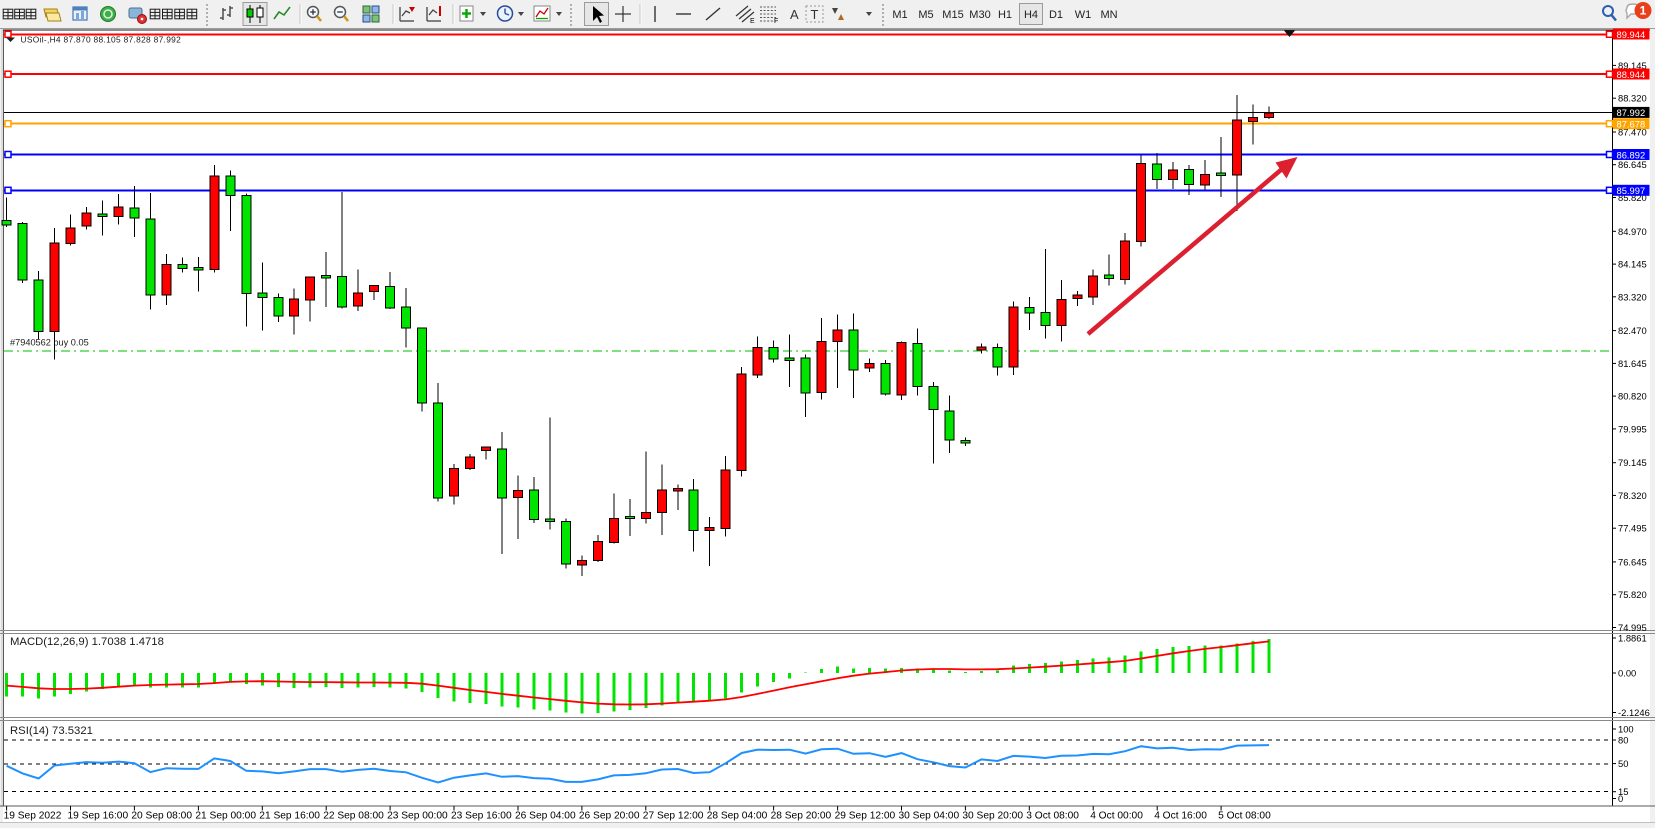 The image size is (1655, 828). I want to click on svg-text: M15, so click(952, 15).